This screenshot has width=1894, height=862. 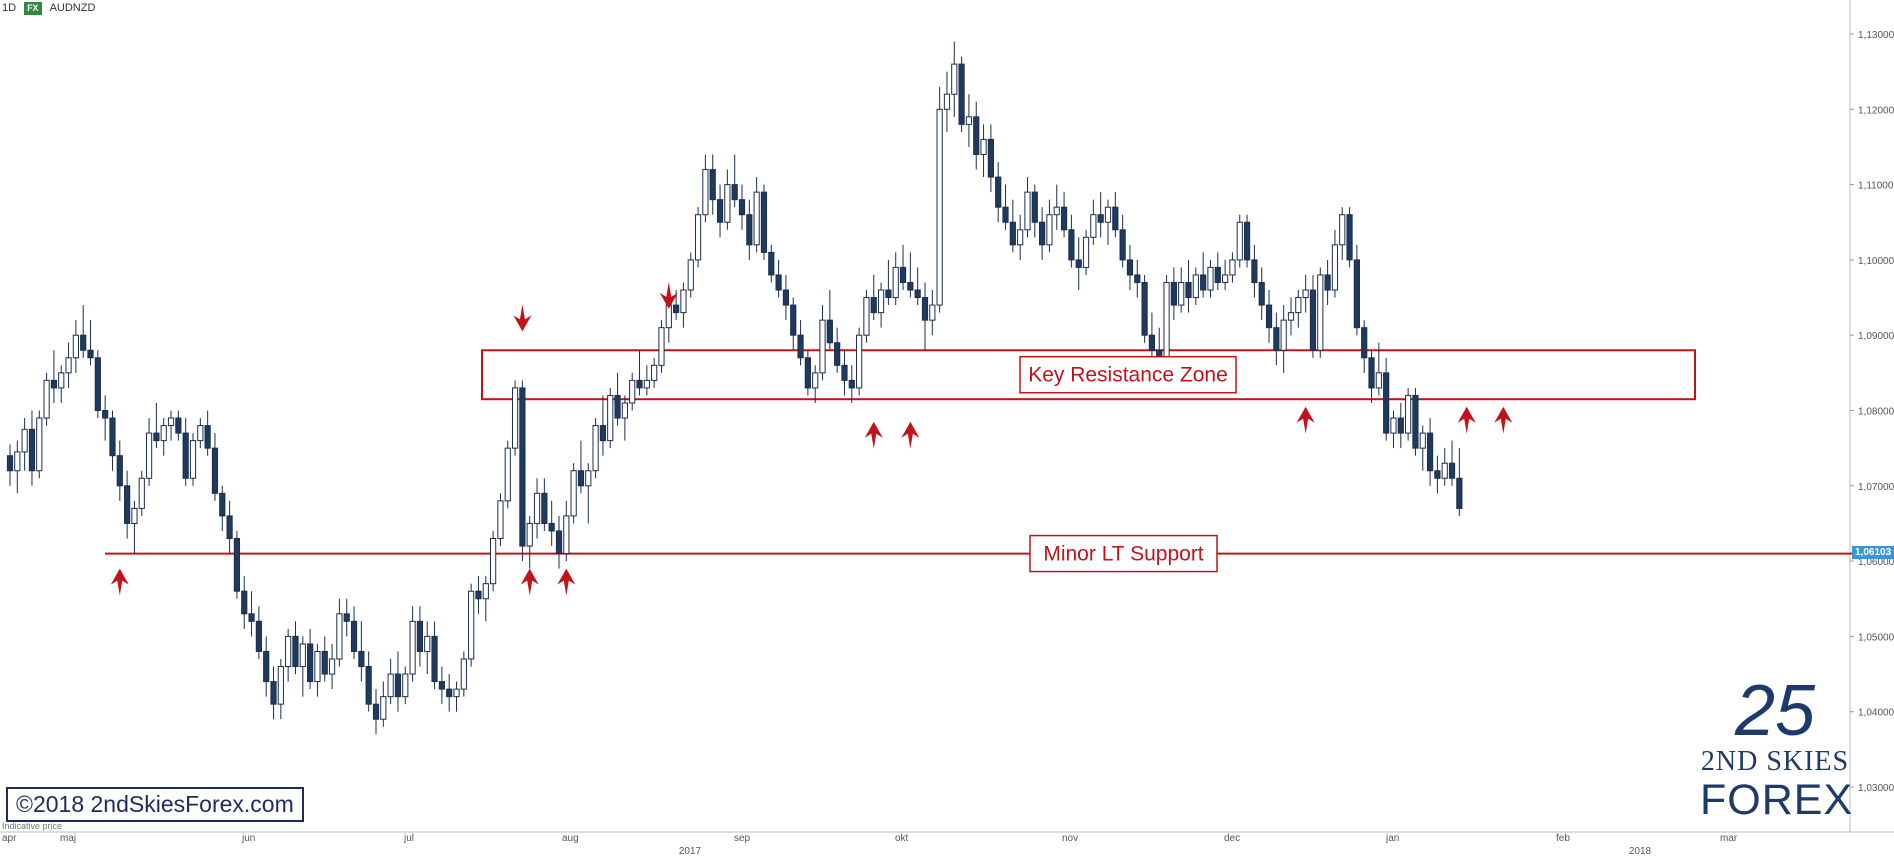 I want to click on x-tick-label: feb, so click(x=1563, y=838).